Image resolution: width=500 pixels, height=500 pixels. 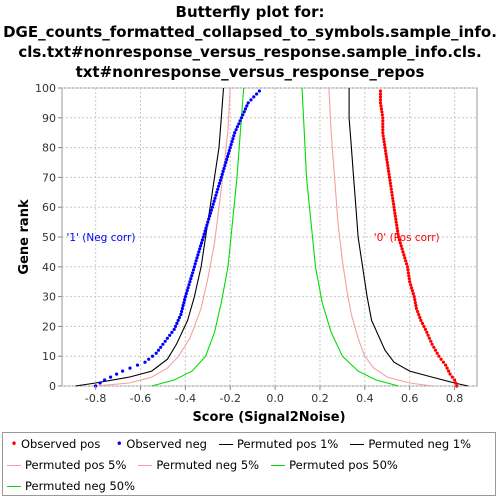 I want to click on y-tick-label: 0, so click(x=52, y=386).